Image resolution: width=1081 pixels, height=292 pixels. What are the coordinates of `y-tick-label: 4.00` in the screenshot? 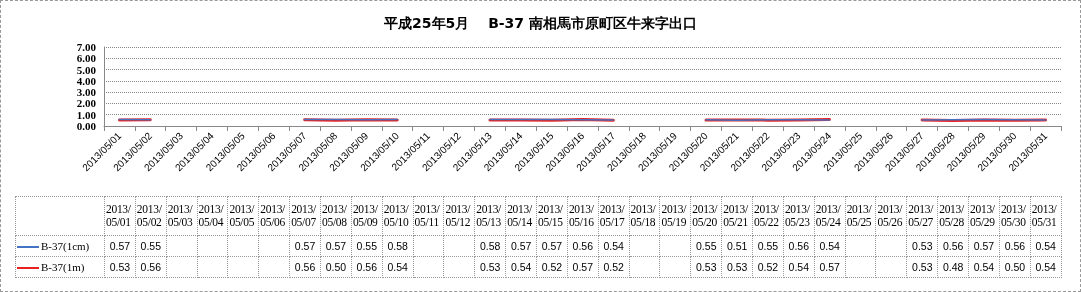 It's located at (86, 80).